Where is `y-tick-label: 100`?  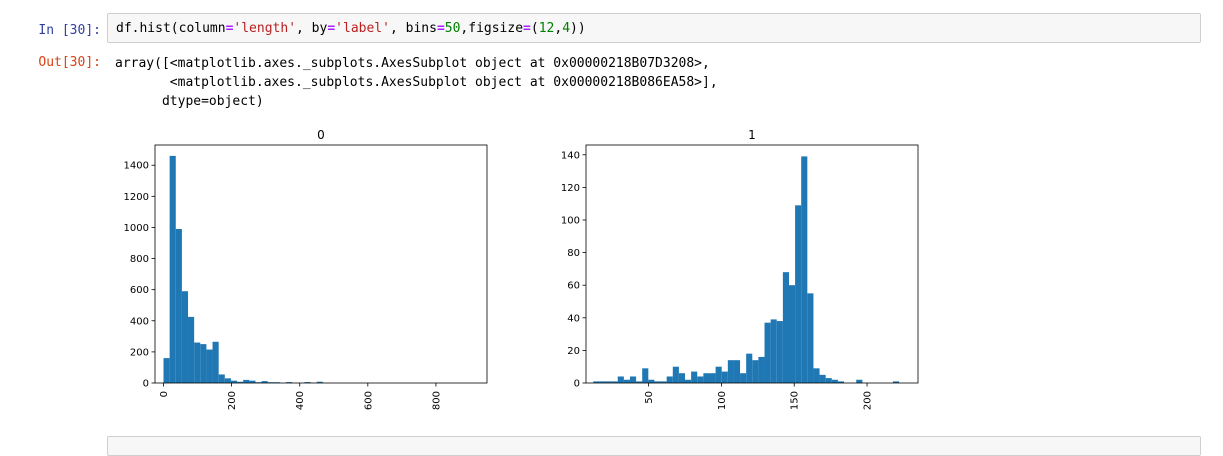 y-tick-label: 100 is located at coordinates (570, 220).